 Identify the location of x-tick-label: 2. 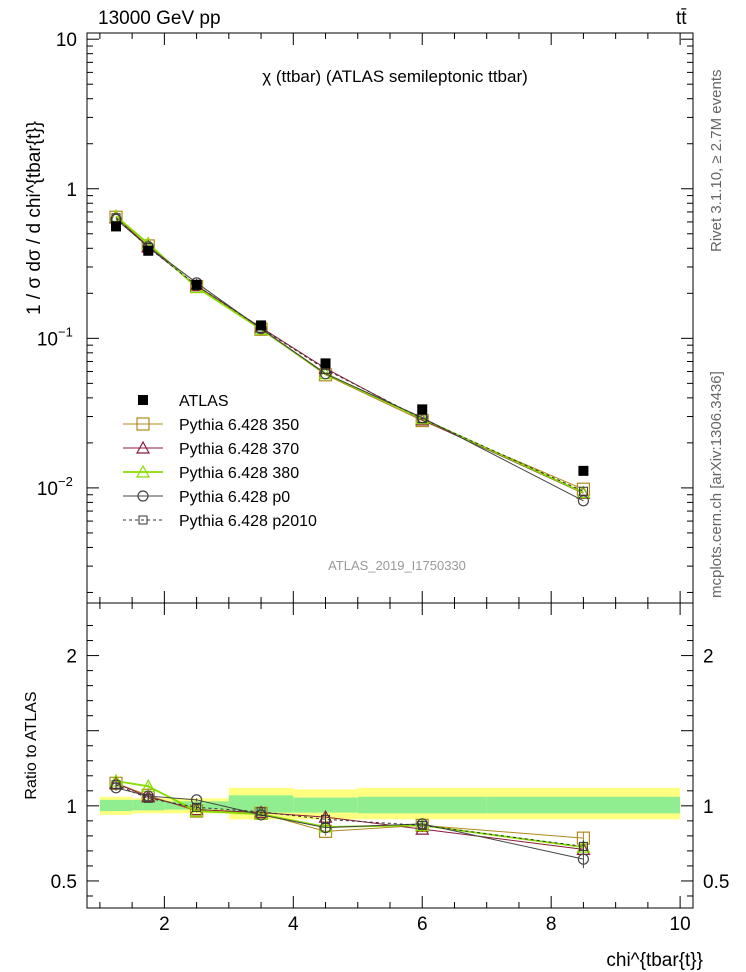
(164, 924).